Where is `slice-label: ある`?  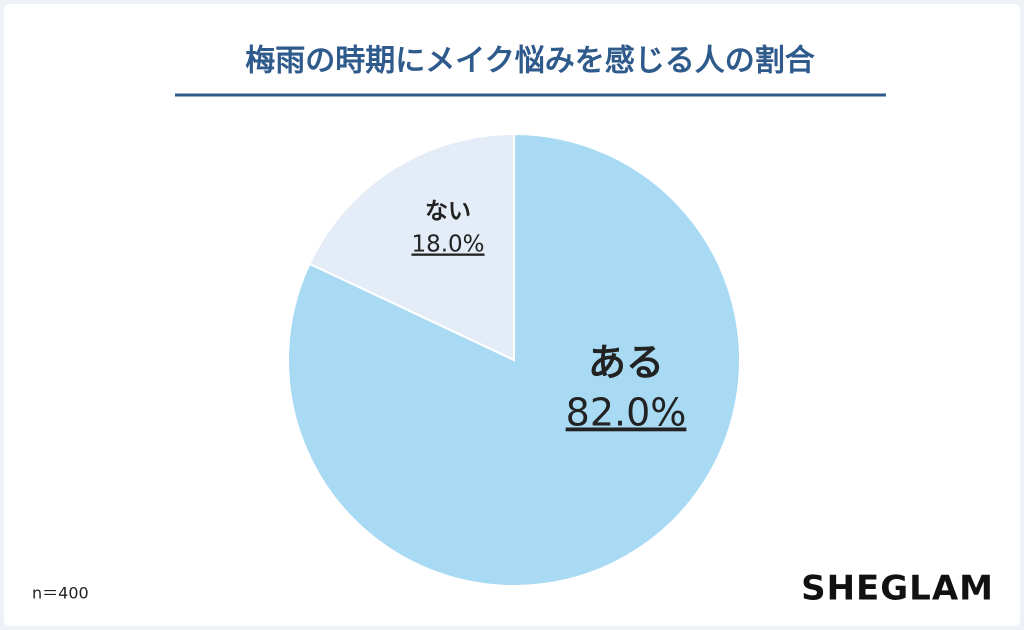 slice-label: ある is located at coordinates (626, 363).